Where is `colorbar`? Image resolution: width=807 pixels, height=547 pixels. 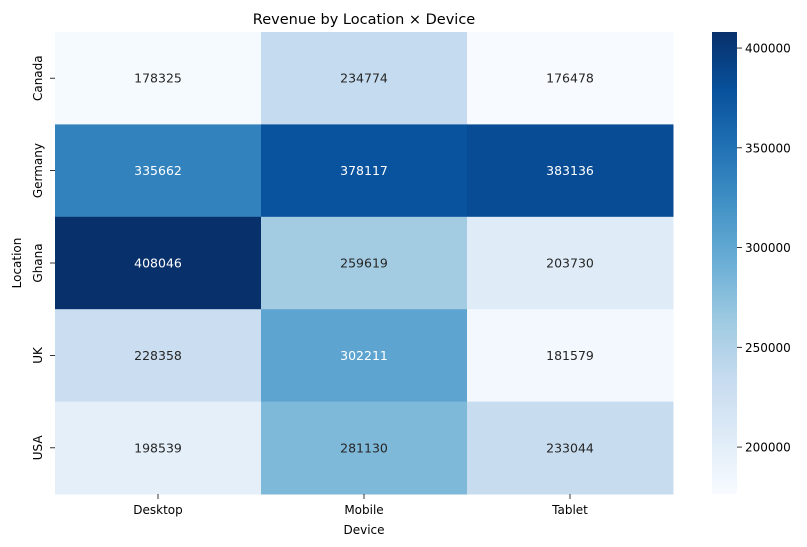 colorbar is located at coordinates (724, 263).